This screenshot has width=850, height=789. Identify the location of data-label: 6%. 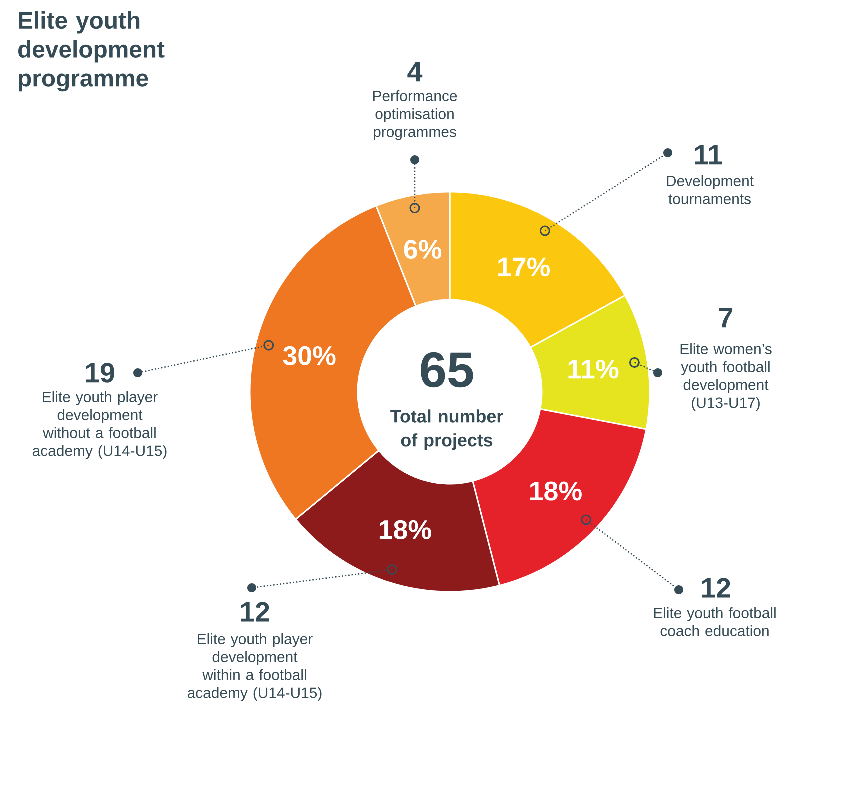
(423, 250).